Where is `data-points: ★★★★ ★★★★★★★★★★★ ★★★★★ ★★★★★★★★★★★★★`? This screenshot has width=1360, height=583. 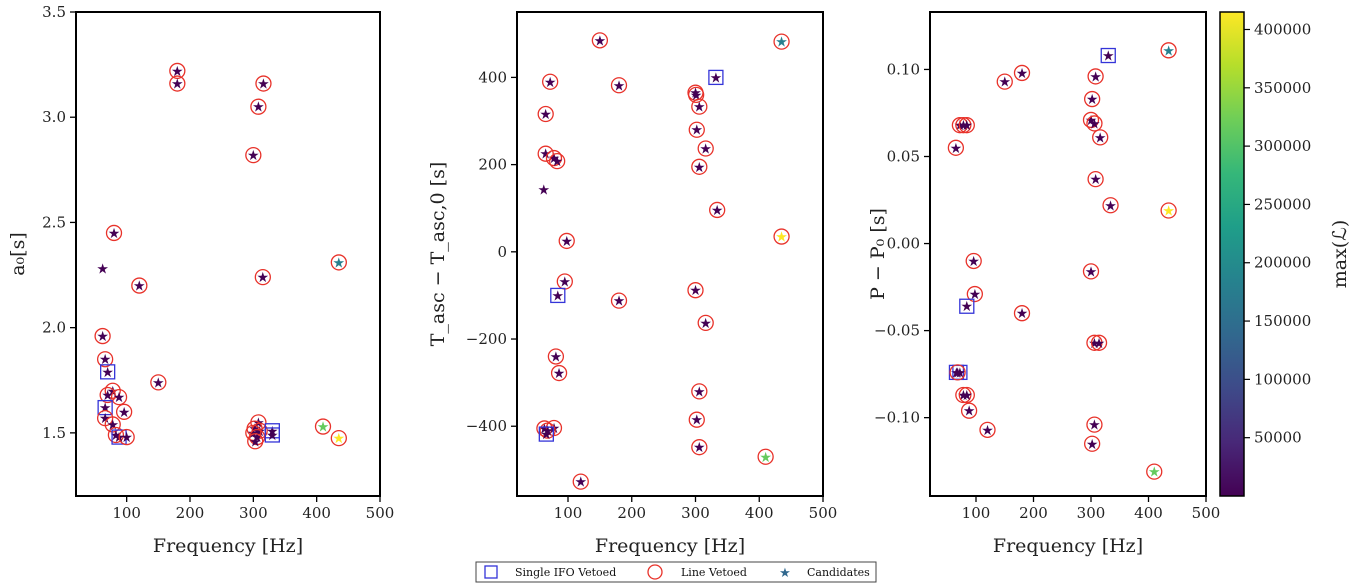 data-points: ★★★★ ★★★★★★★★★★★ ★★★★★ ★★★★★★★★★★★★★ is located at coordinates (1062, 261).